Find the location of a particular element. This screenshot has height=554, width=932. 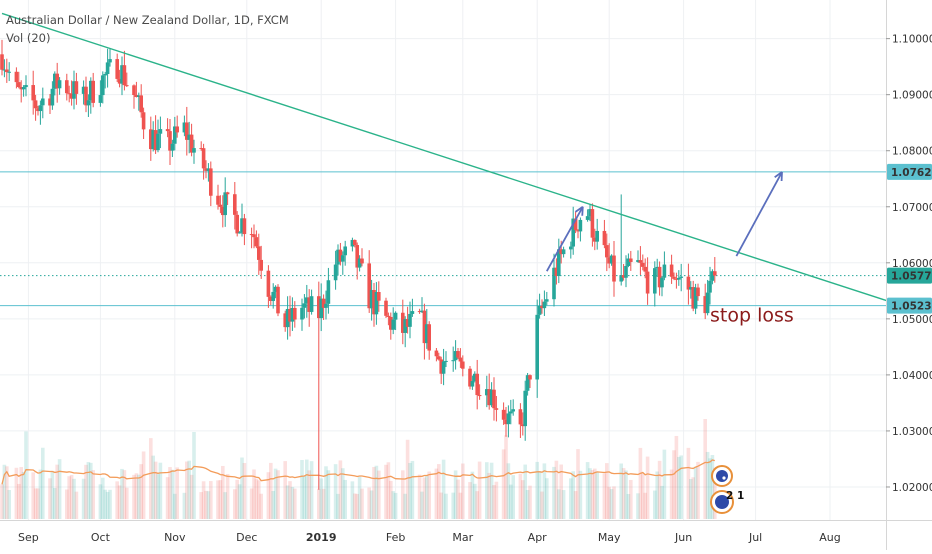

time-tick-label: Nov is located at coordinates (175, 537).